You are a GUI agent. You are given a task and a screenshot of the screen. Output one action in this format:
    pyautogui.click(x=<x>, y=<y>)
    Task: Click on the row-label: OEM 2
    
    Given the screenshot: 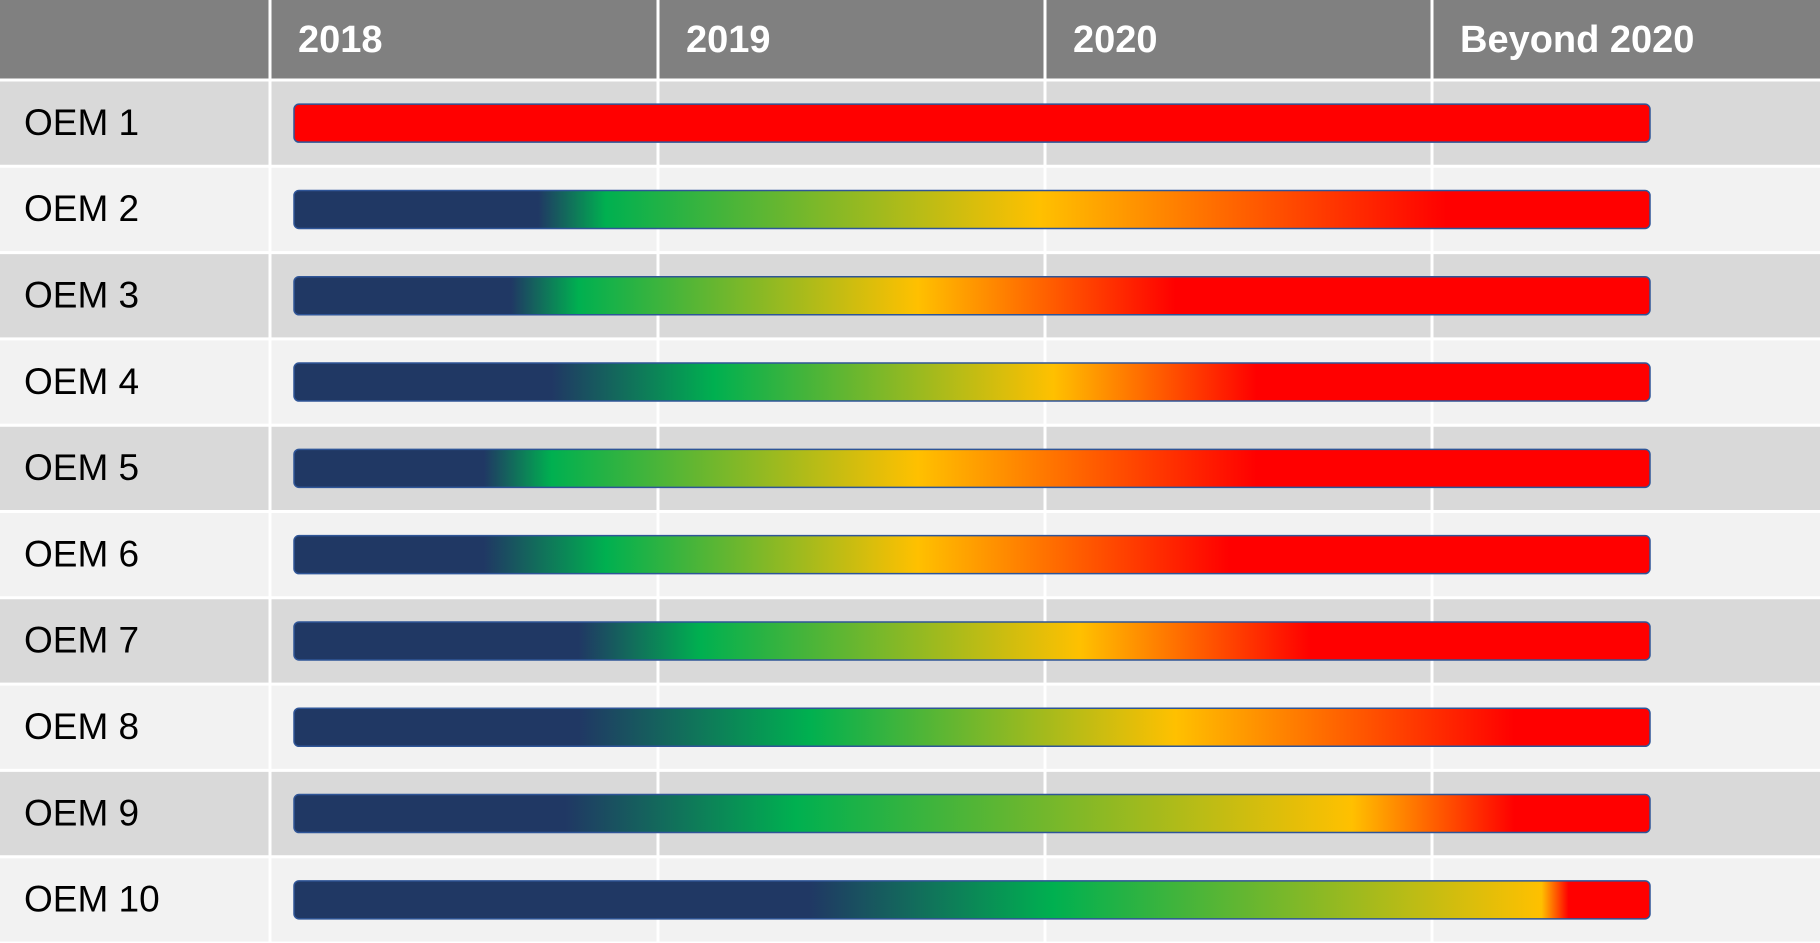 What is the action you would take?
    pyautogui.click(x=81, y=208)
    